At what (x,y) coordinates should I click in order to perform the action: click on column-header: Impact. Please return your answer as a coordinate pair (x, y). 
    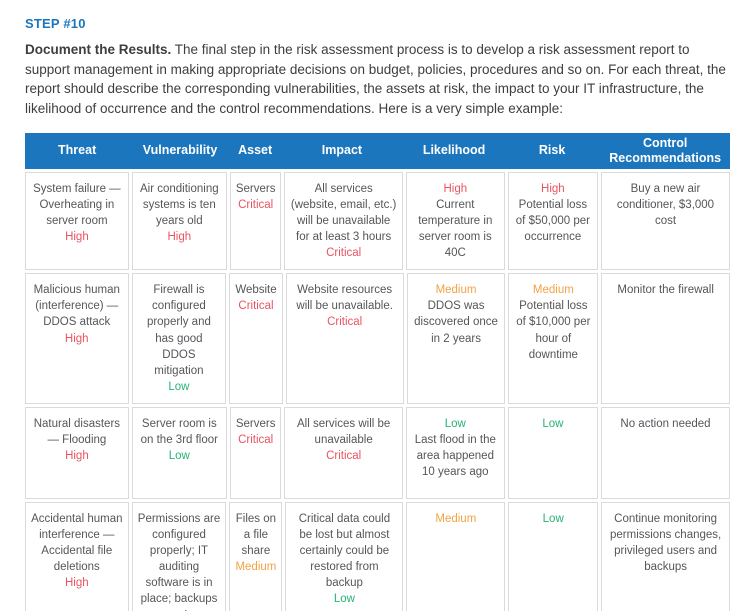
    Looking at the image, I should click on (342, 150).